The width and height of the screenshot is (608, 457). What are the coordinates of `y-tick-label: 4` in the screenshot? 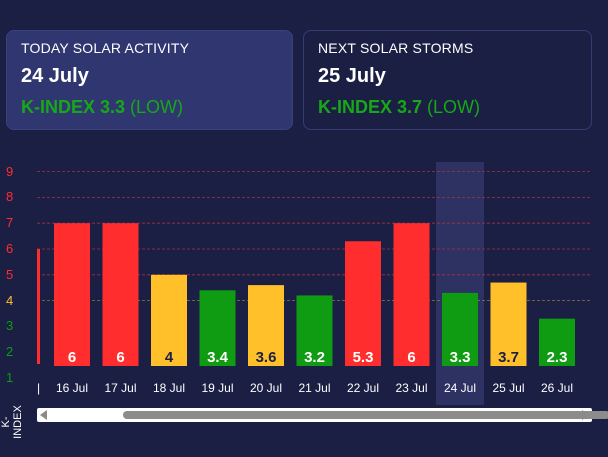 It's located at (10, 300).